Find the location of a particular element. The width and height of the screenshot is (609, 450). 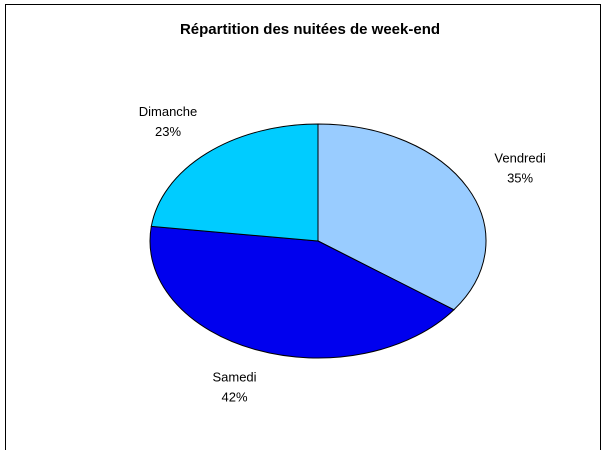

chart-title: Répartition des nuitées de week-end is located at coordinates (310, 29).